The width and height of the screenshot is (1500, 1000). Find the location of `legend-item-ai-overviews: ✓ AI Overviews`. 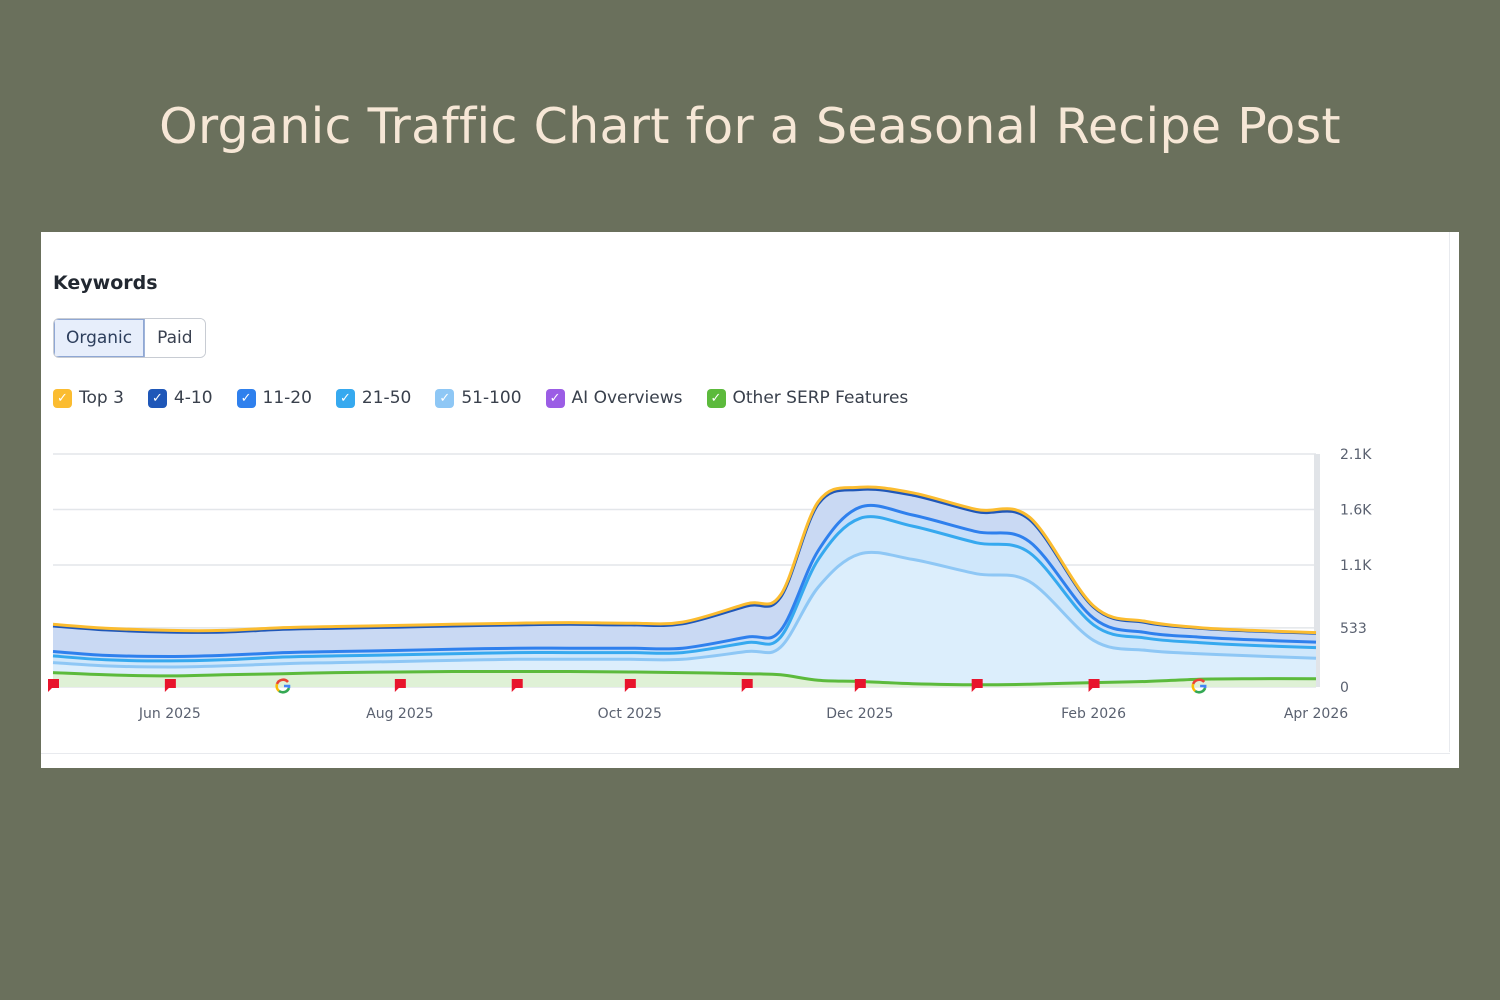

legend-item-ai-overviews: ✓ AI Overviews is located at coordinates (614, 398).